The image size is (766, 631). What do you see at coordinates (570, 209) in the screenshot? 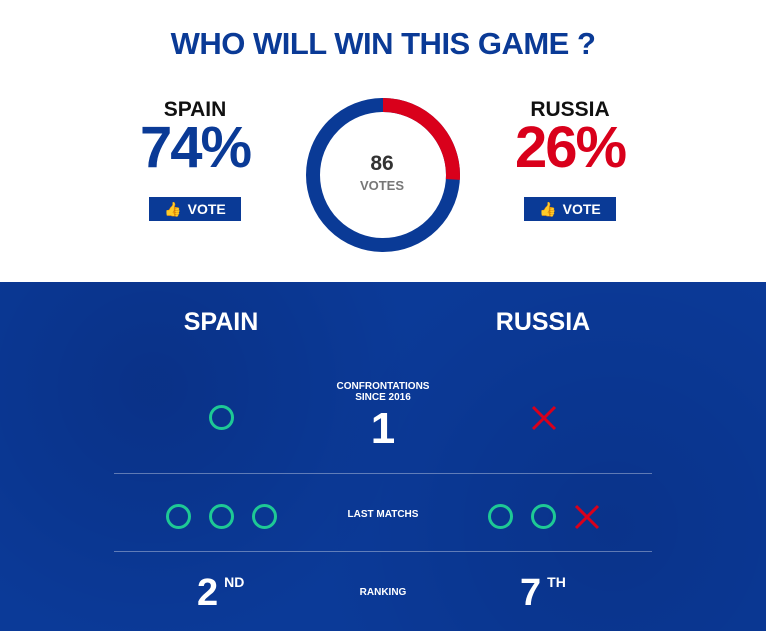
I see `away-vote-button: 👍 VOTE` at bounding box center [570, 209].